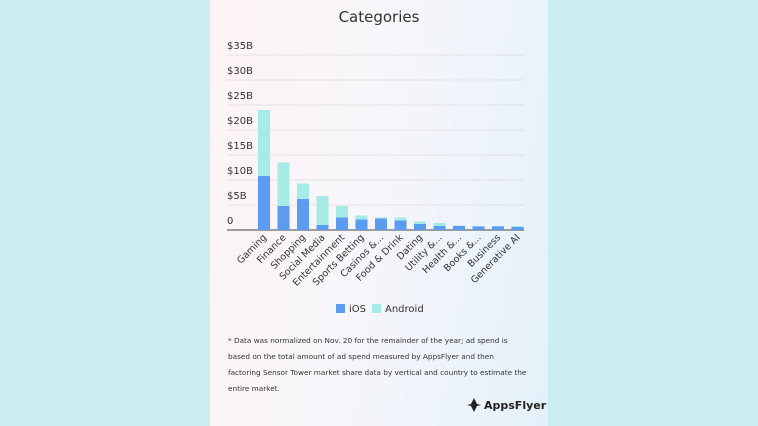  I want to click on y-tick-label: $20B, so click(240, 121).